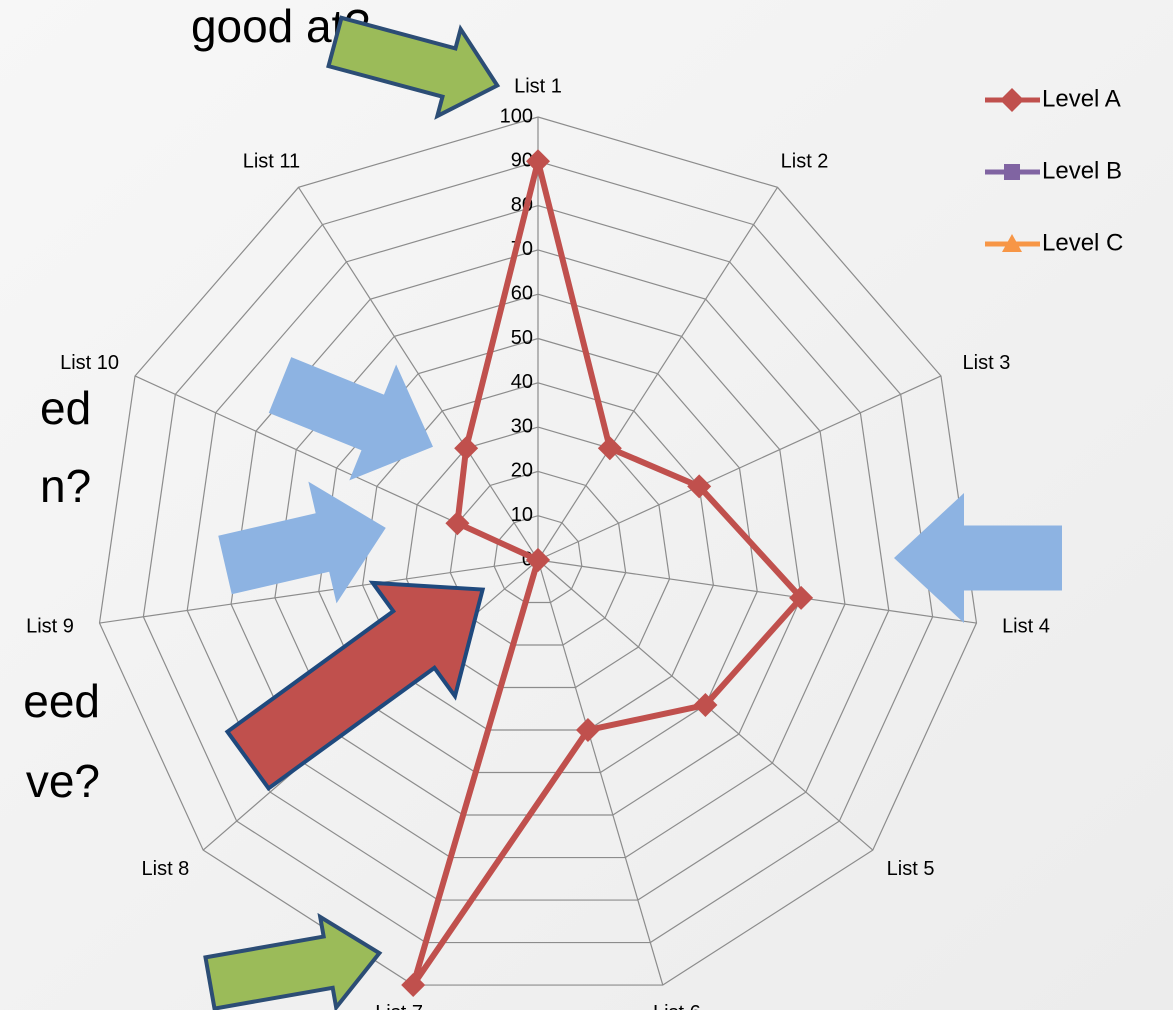 Image resolution: width=1173 pixels, height=1010 pixels. What do you see at coordinates (538, 86) in the screenshot?
I see `axis-label: List 1` at bounding box center [538, 86].